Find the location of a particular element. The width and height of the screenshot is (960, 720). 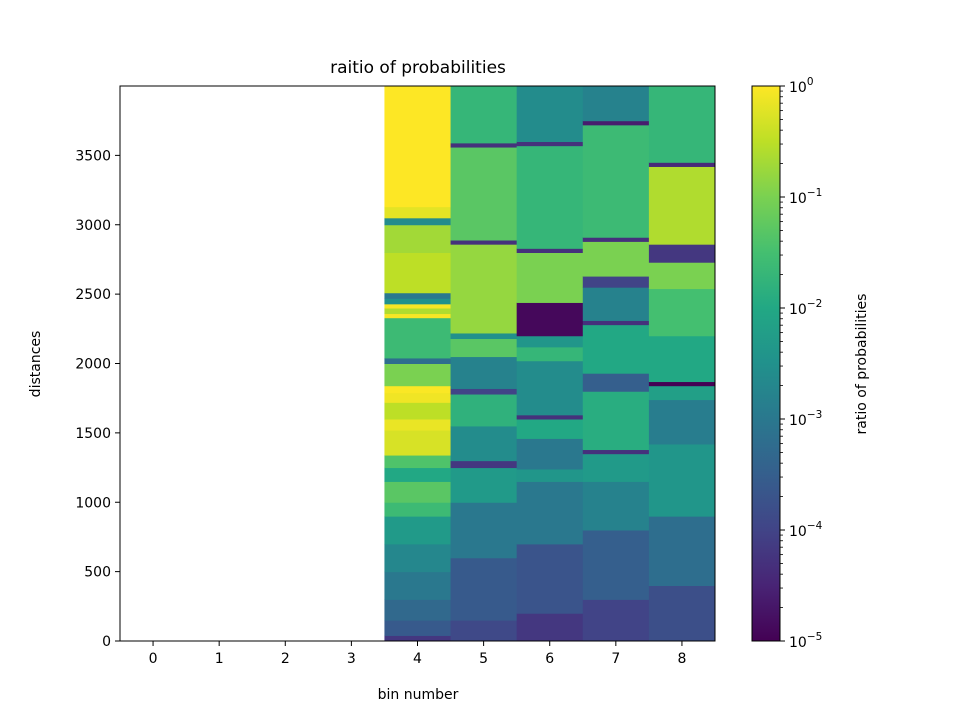

x-tick-label: 8 is located at coordinates (681, 659).